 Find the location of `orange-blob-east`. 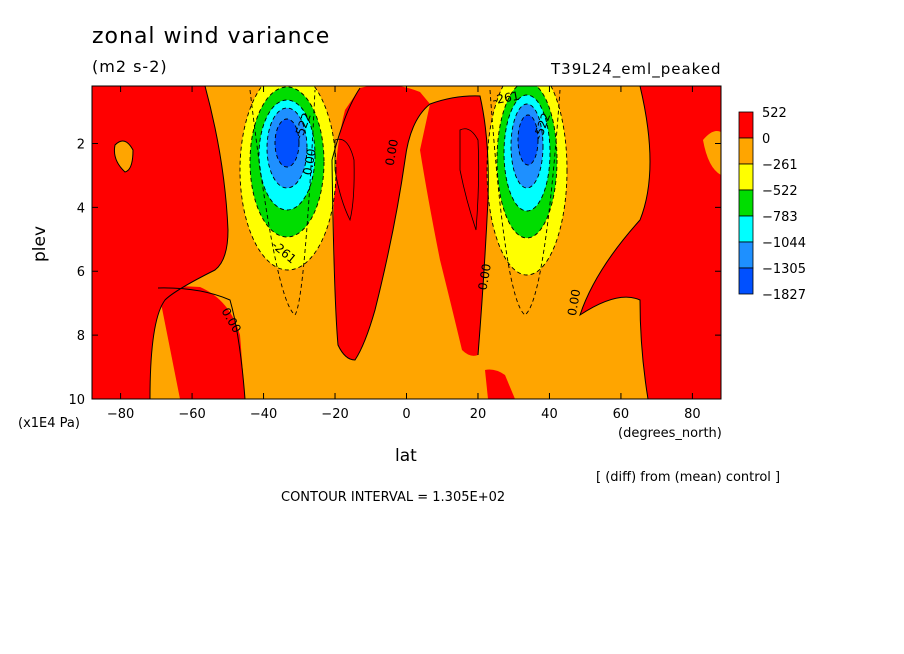

orange-blob-east is located at coordinates (712, 153).